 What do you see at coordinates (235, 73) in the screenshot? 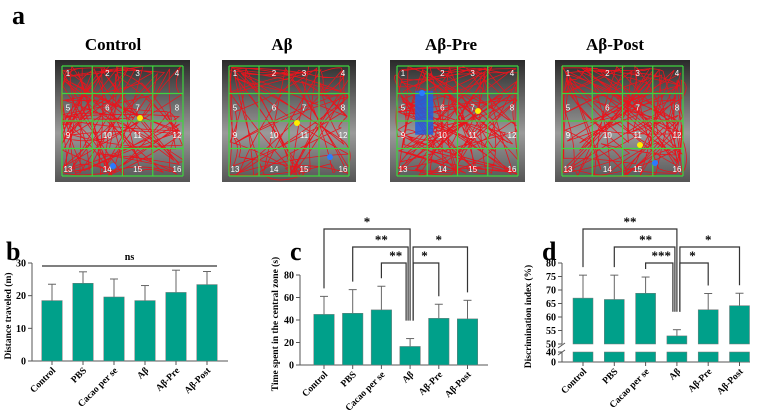
I see `zone-number: 1` at bounding box center [235, 73].